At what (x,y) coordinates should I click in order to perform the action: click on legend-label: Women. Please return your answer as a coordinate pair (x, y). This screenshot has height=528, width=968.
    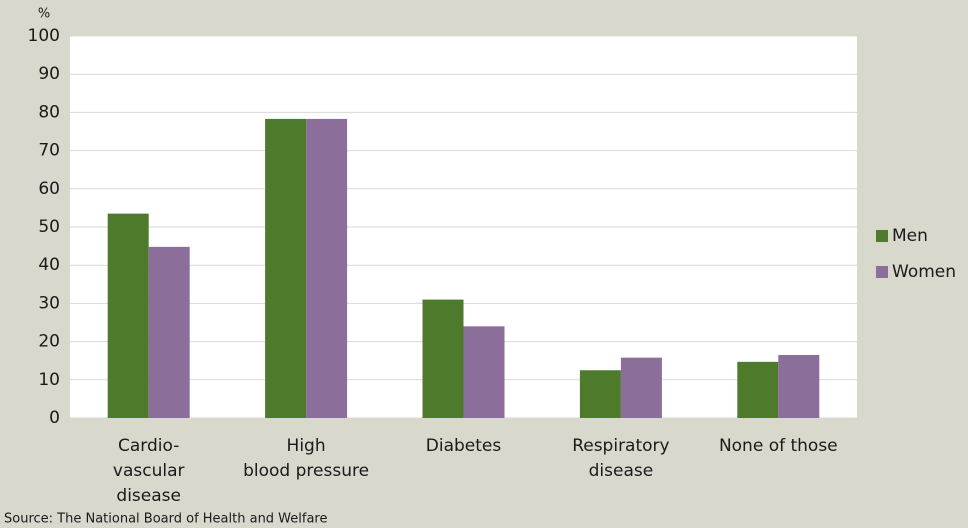
    Looking at the image, I should click on (924, 272).